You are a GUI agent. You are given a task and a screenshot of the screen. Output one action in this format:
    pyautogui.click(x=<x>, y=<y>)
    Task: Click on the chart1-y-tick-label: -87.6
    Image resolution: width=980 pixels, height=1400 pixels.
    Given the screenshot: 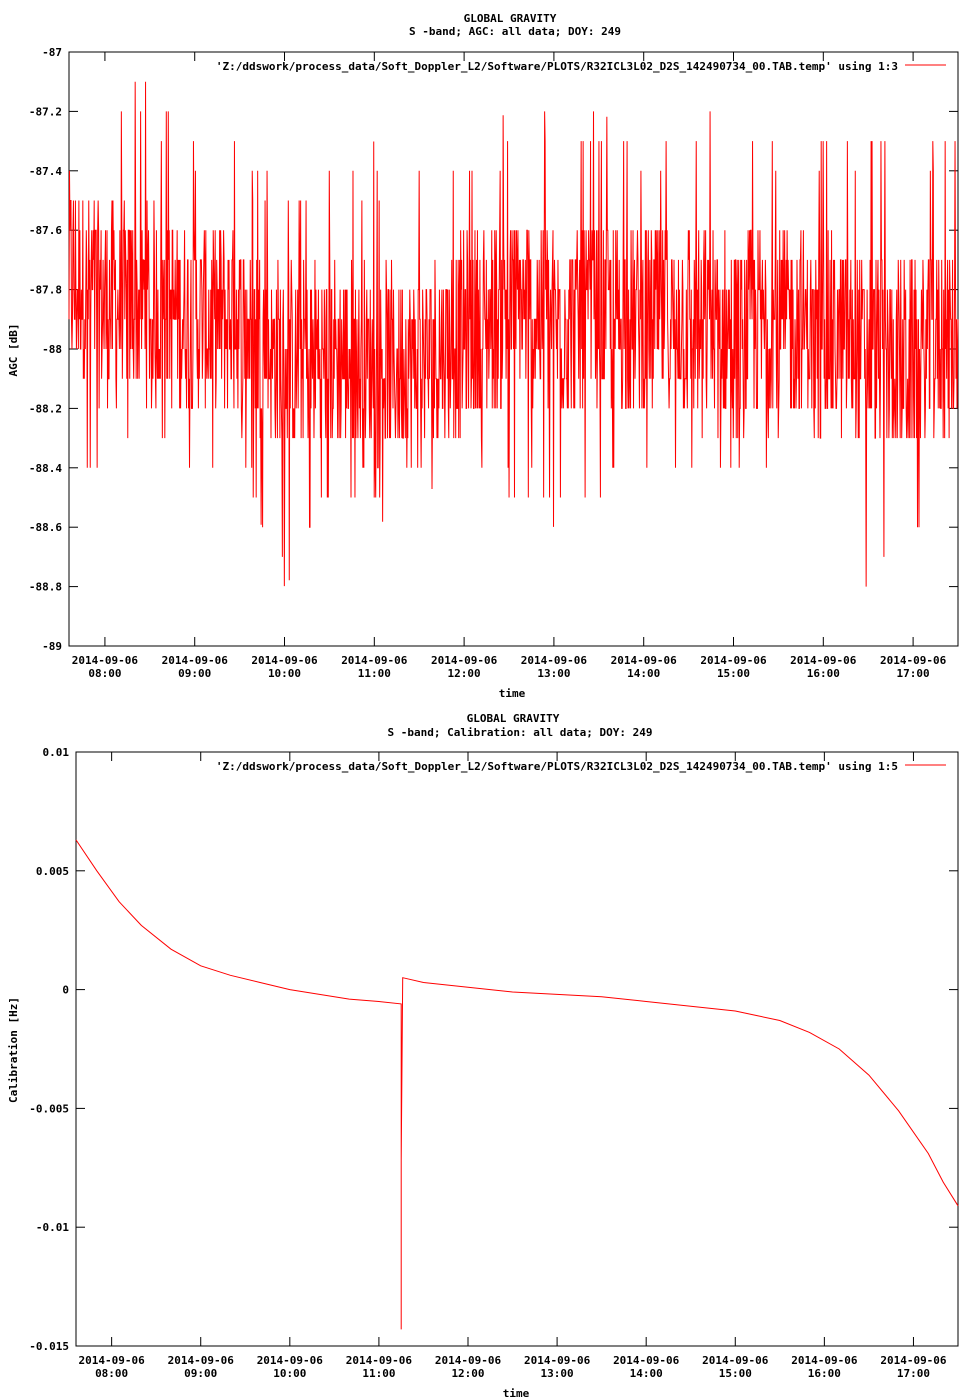 What is the action you would take?
    pyautogui.click(x=45, y=230)
    